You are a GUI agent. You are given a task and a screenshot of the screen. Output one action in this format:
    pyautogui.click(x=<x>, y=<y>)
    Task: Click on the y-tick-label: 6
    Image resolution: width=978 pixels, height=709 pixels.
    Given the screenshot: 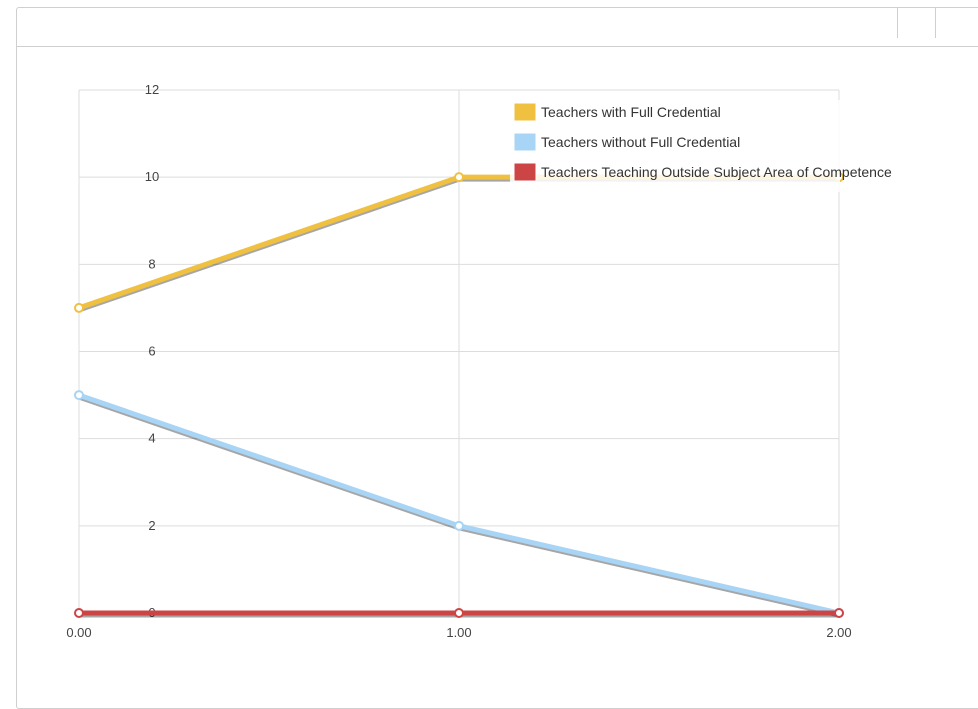 What is the action you would take?
    pyautogui.click(x=151, y=351)
    